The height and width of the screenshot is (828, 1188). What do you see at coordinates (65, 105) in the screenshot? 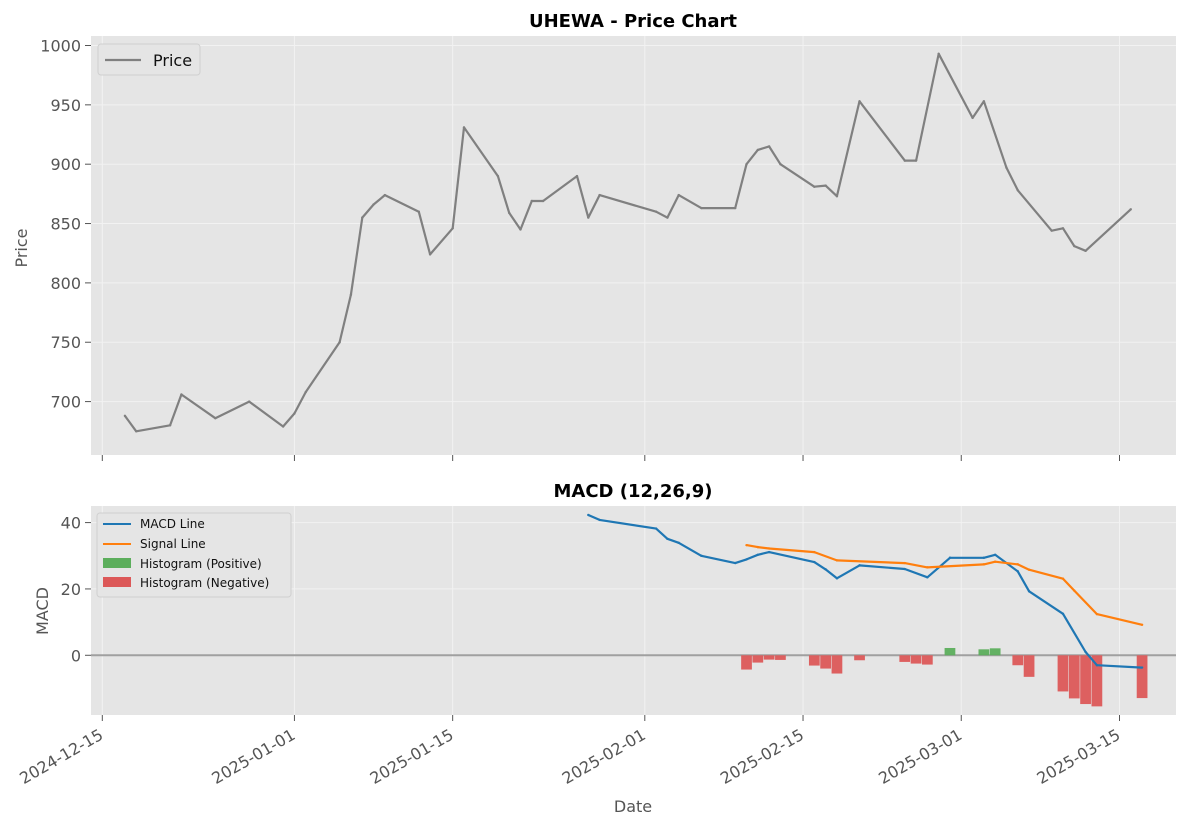
I see `y-tick-label: 950` at bounding box center [65, 105].